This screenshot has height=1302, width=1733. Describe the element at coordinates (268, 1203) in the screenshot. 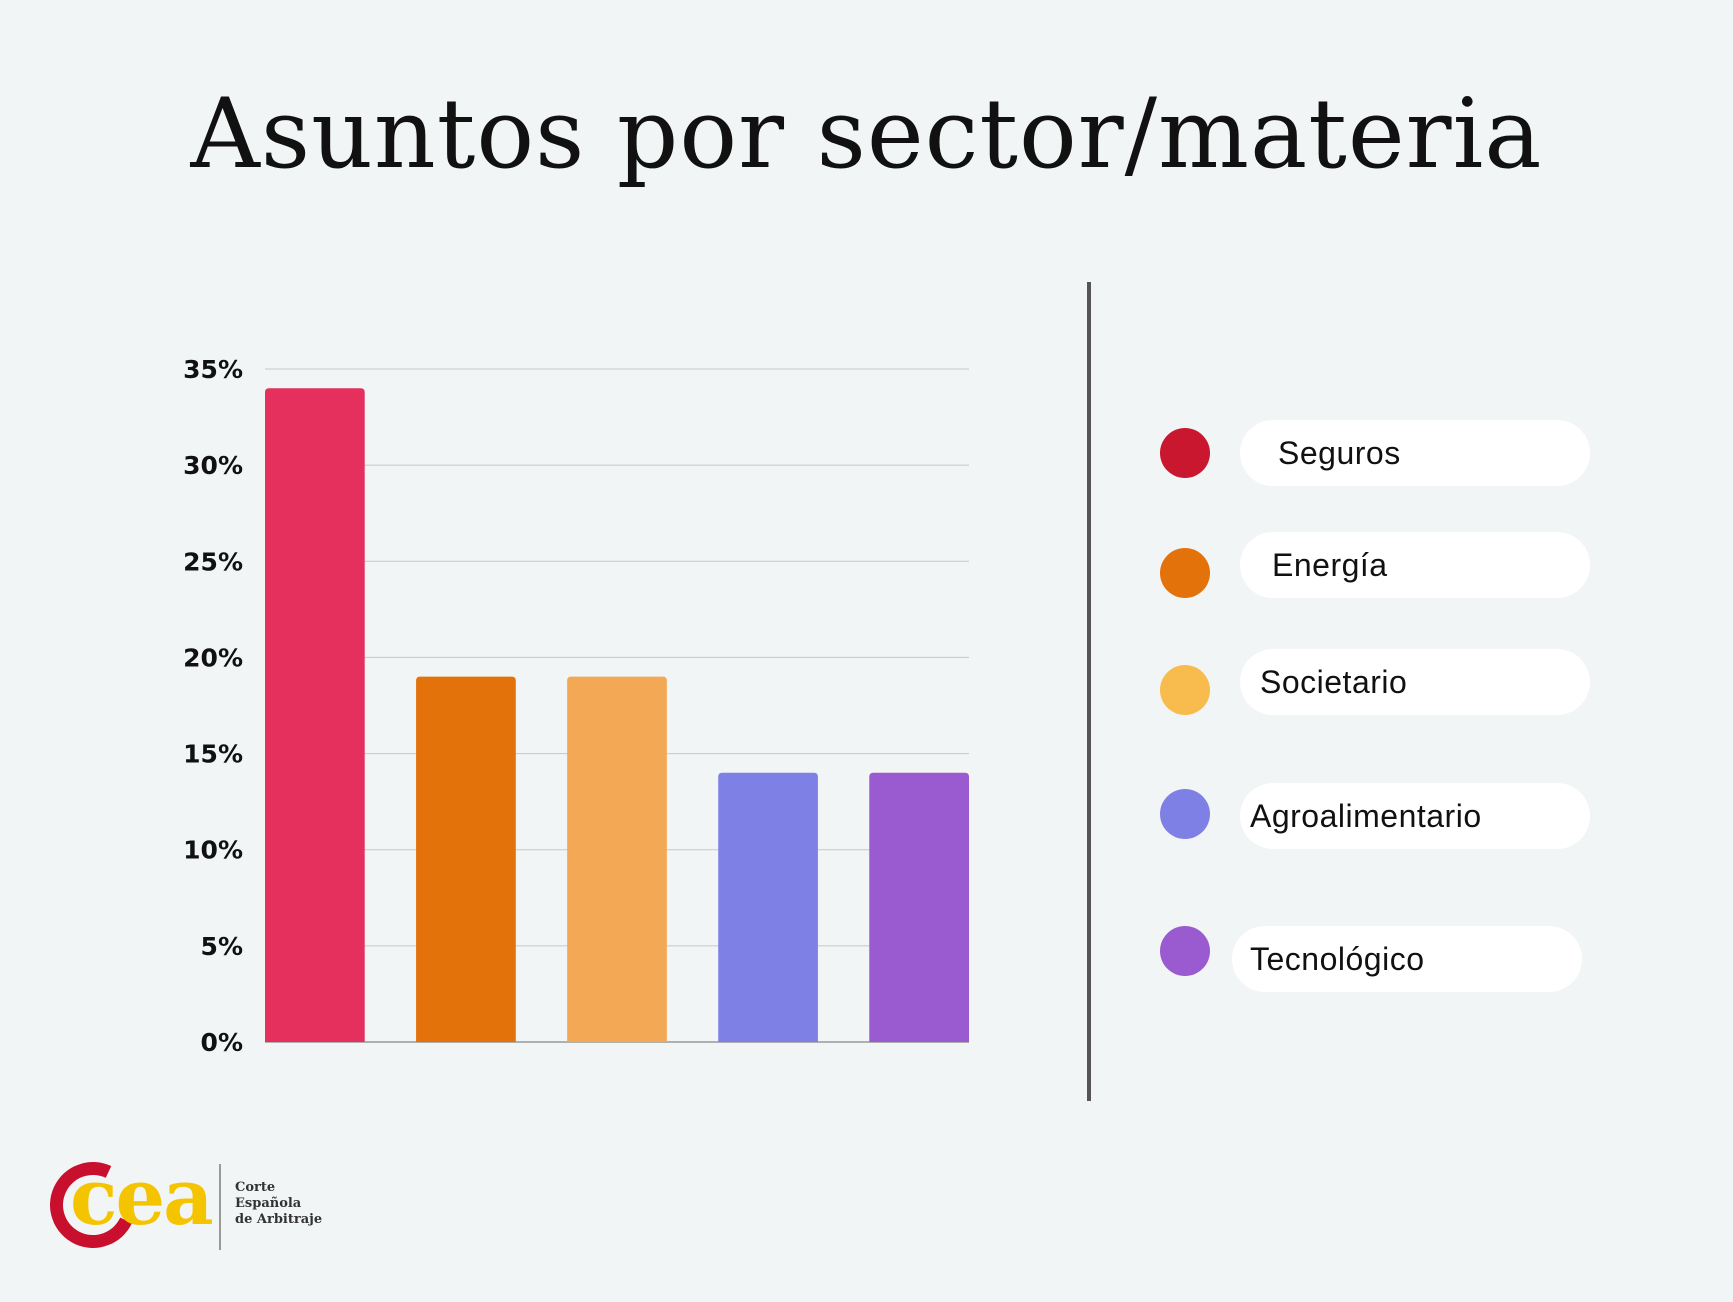

I see `logo-text-line2: Española` at that location.